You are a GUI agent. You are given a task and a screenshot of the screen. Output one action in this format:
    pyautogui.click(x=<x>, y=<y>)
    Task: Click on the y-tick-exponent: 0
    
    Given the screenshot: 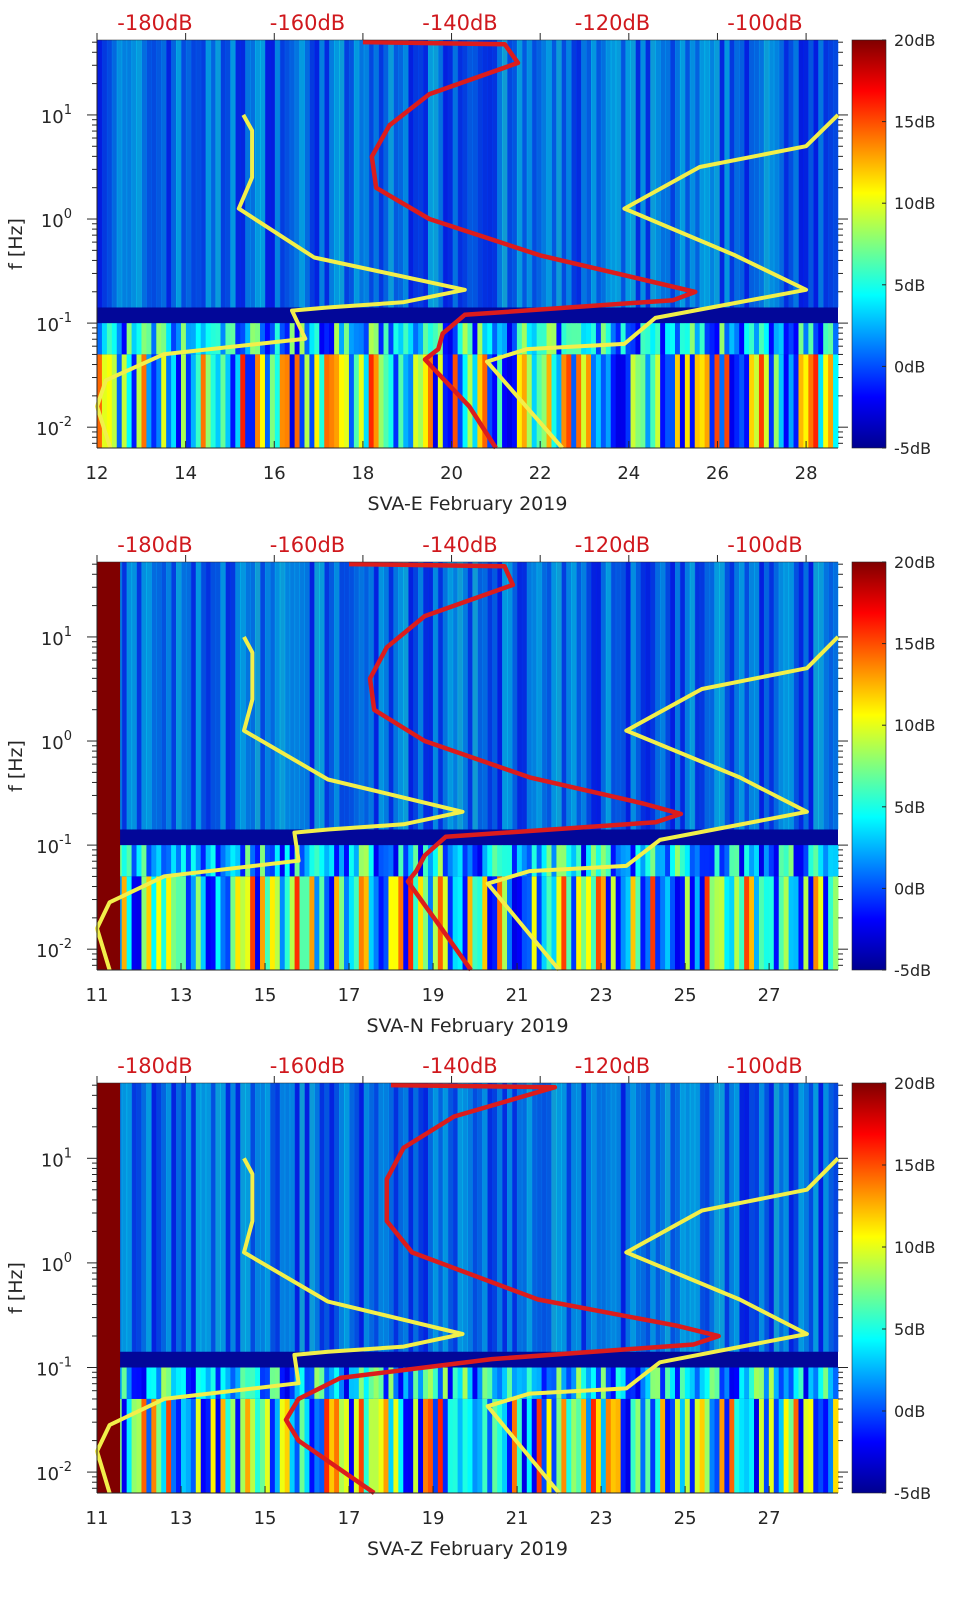 What is the action you would take?
    pyautogui.click(x=68, y=736)
    